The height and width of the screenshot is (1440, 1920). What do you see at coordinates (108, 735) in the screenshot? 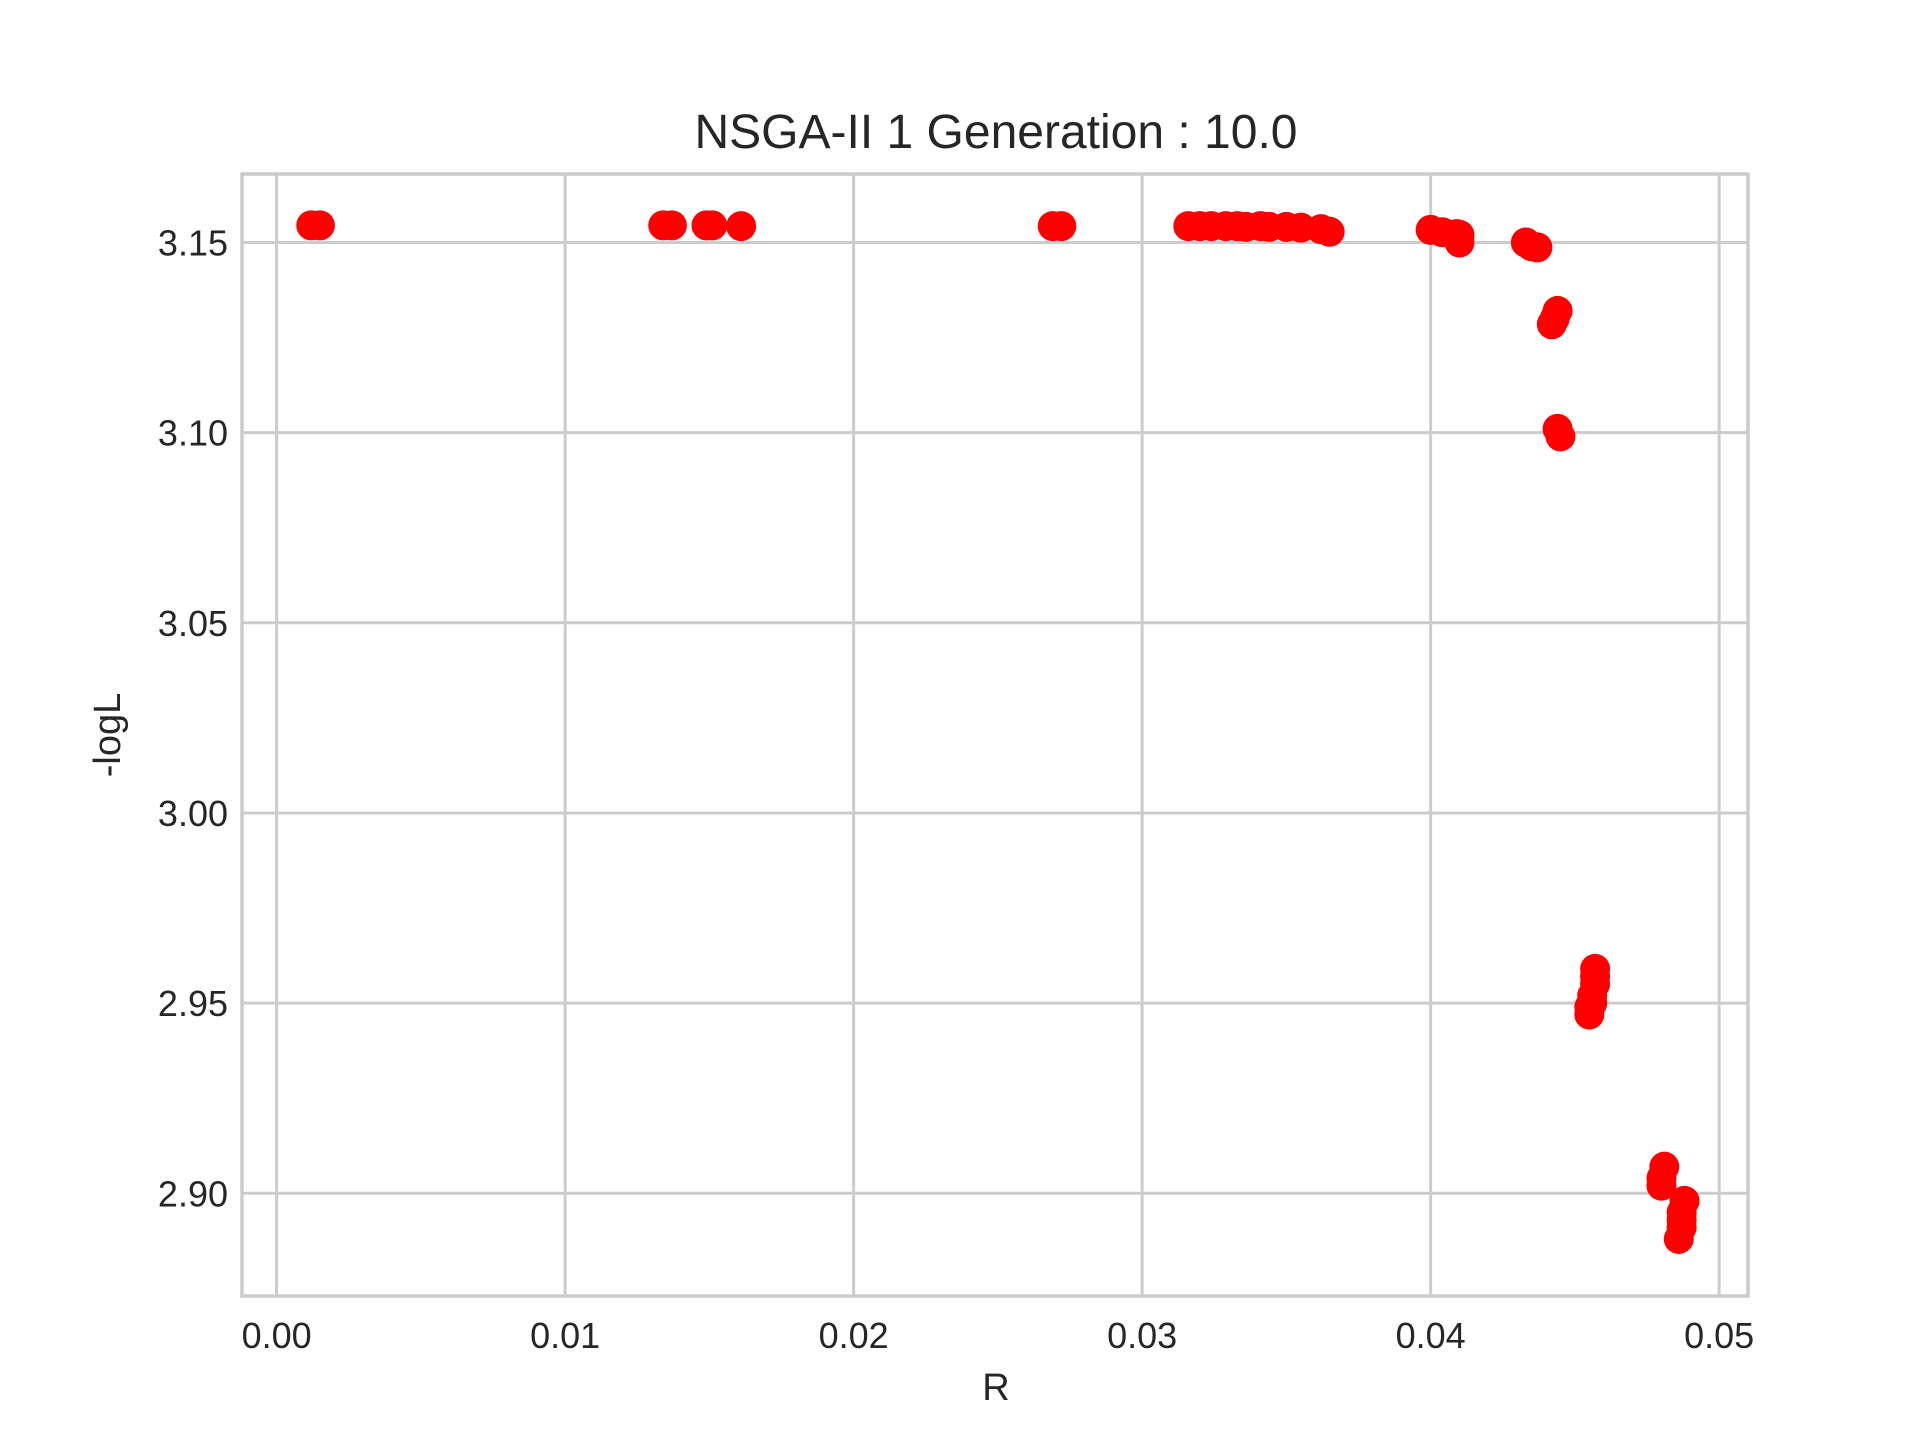
I see `y-axis-label: -logL` at bounding box center [108, 735].